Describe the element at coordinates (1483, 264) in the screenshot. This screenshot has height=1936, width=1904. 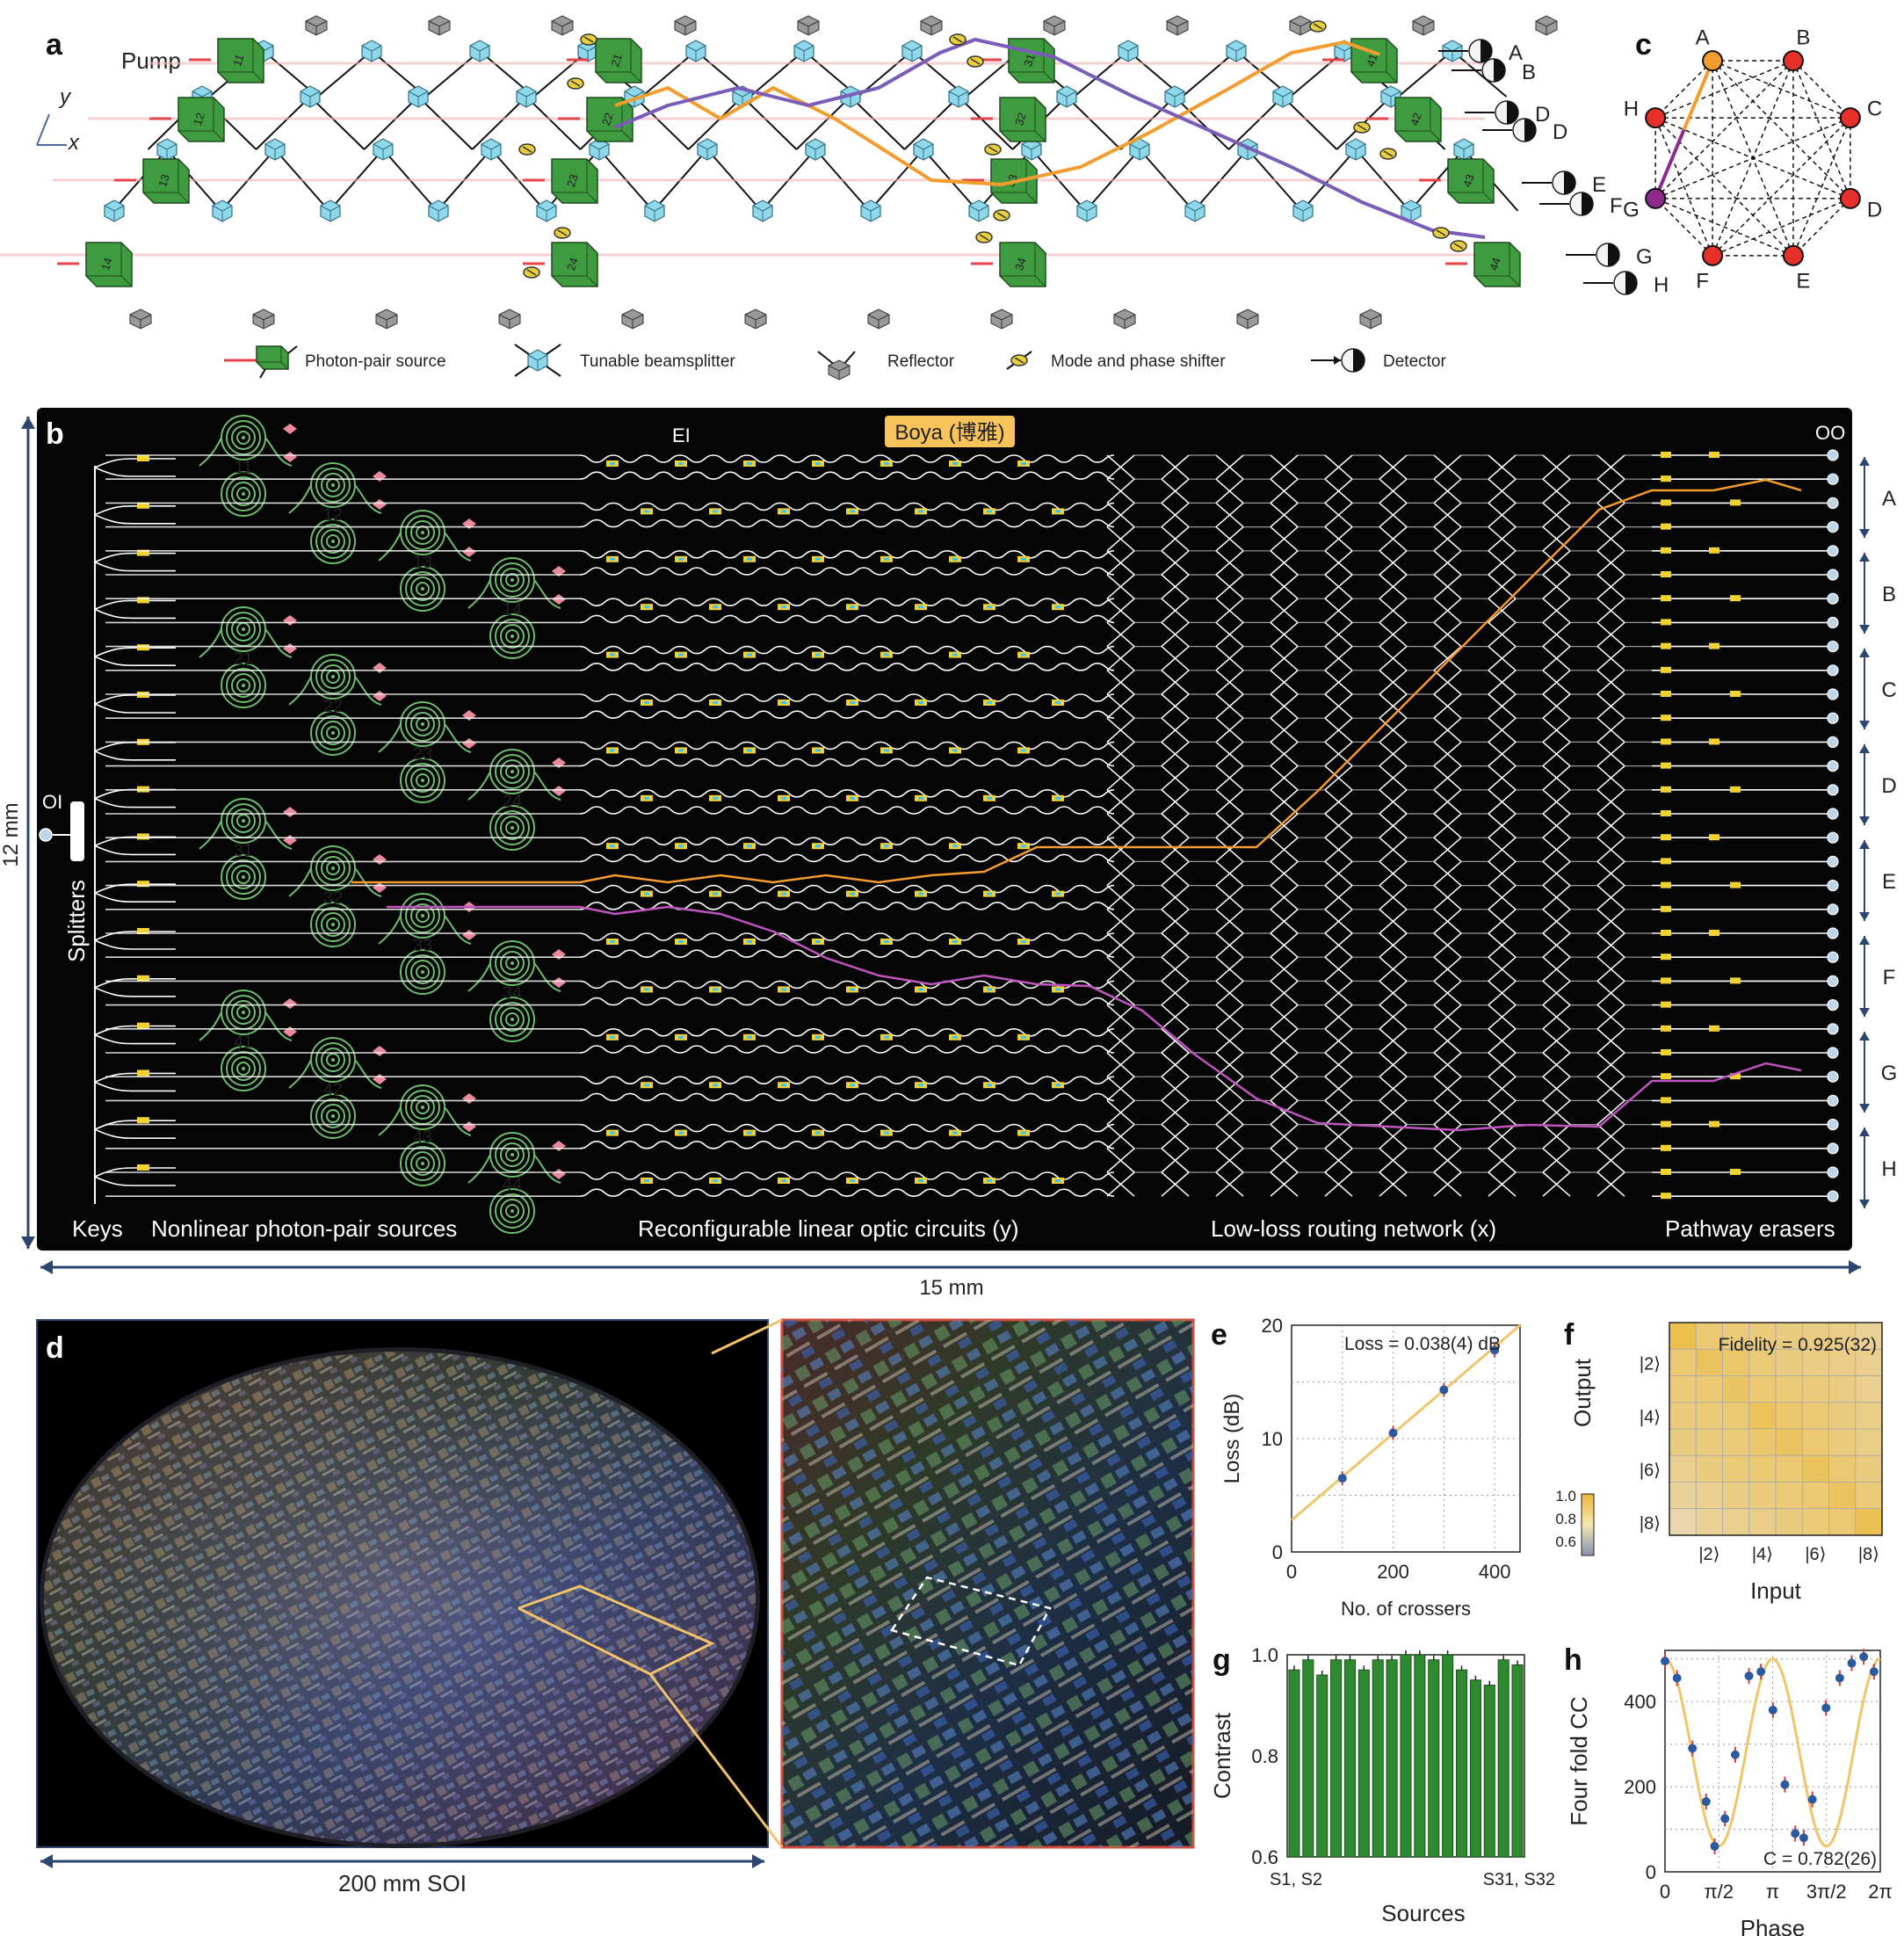
I see `photon-source: 44` at that location.